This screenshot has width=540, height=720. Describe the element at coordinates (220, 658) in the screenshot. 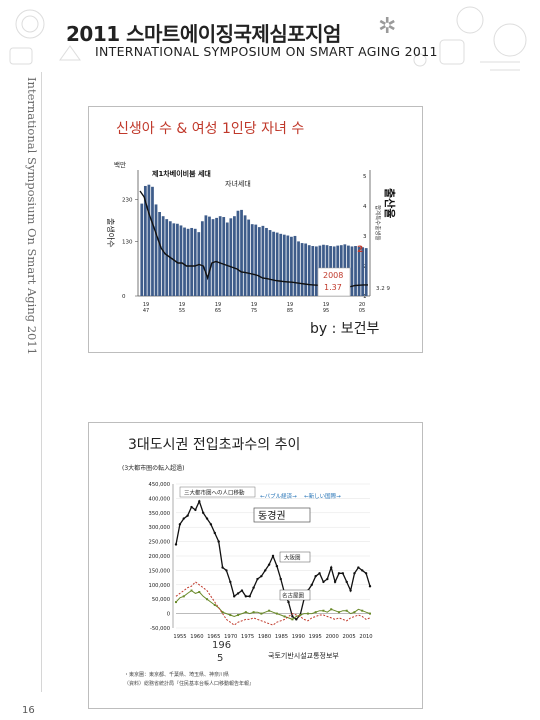

I see `year-label-line2: 5` at that location.